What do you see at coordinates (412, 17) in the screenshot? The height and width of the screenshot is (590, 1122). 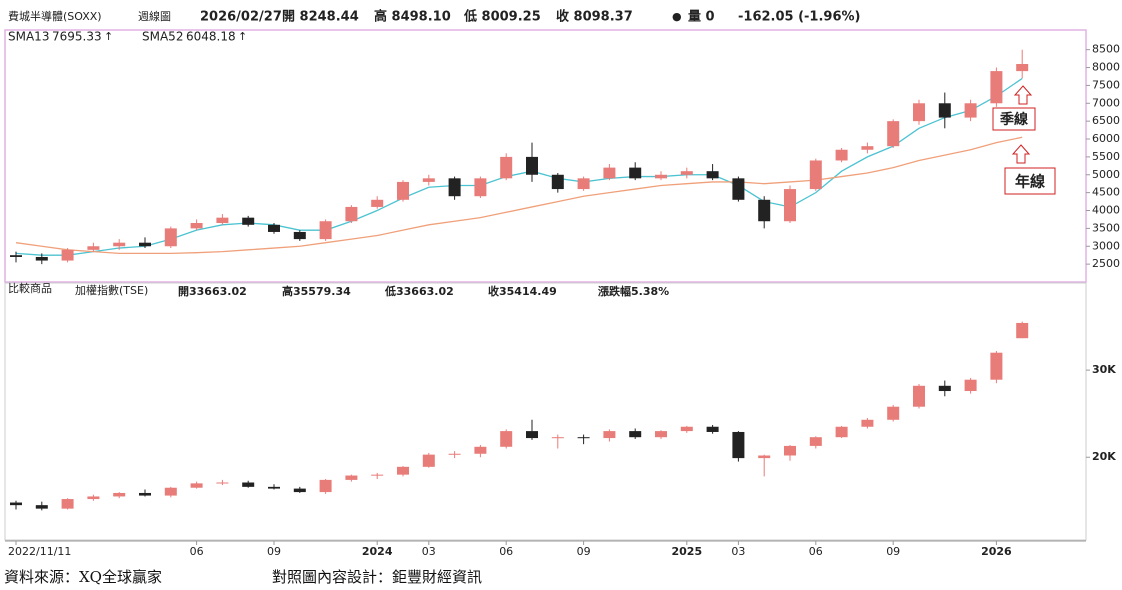 I see `header: 高 8498.10` at bounding box center [412, 17].